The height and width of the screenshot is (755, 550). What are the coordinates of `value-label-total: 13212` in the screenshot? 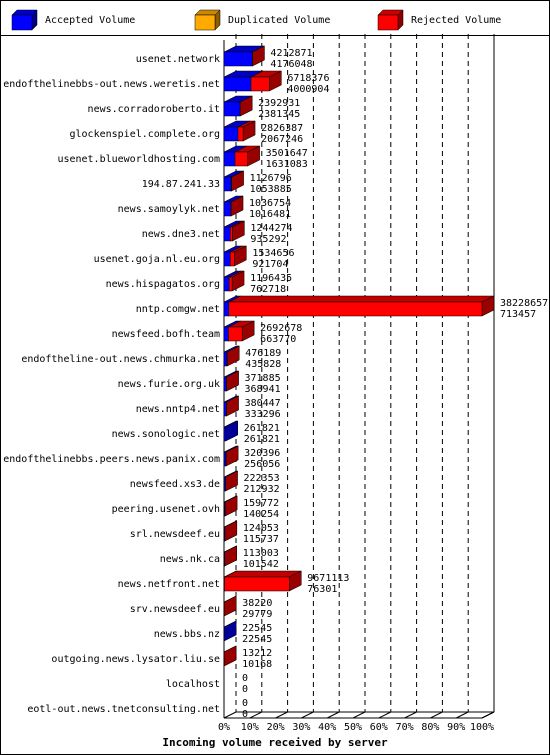 It's located at (257, 653).